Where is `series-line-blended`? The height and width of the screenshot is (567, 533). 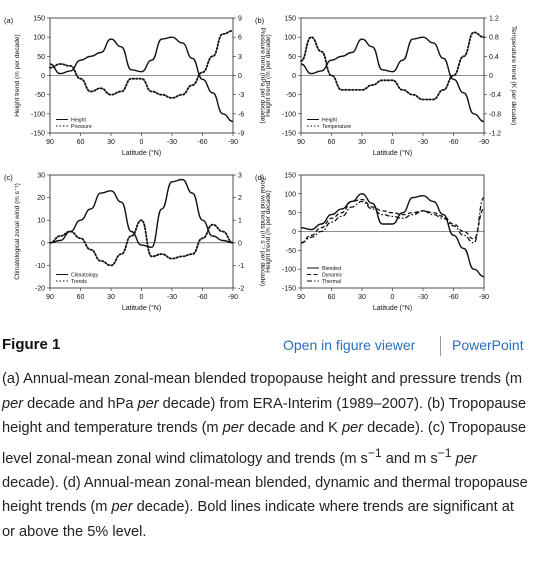 series-line-blended is located at coordinates (392, 235).